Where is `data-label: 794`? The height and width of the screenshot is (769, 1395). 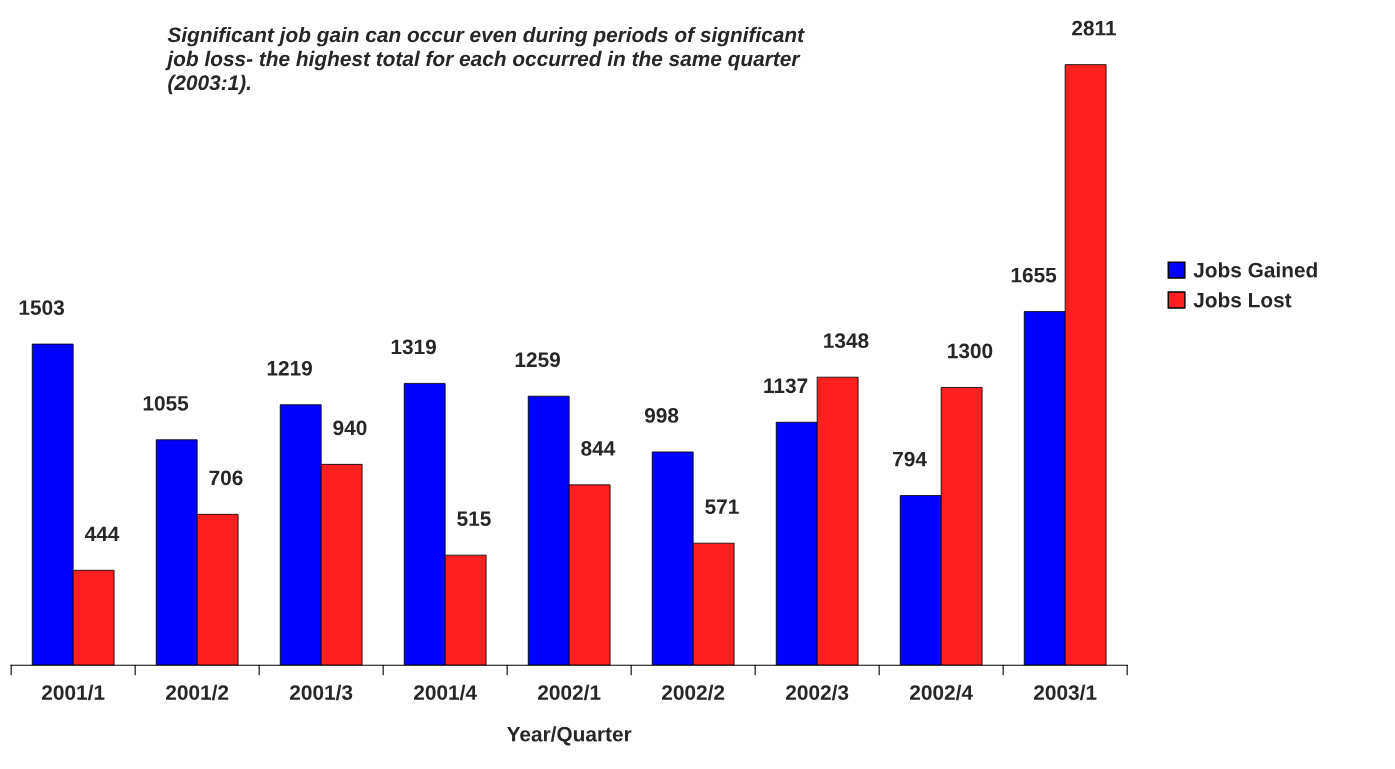 data-label: 794 is located at coordinates (910, 459).